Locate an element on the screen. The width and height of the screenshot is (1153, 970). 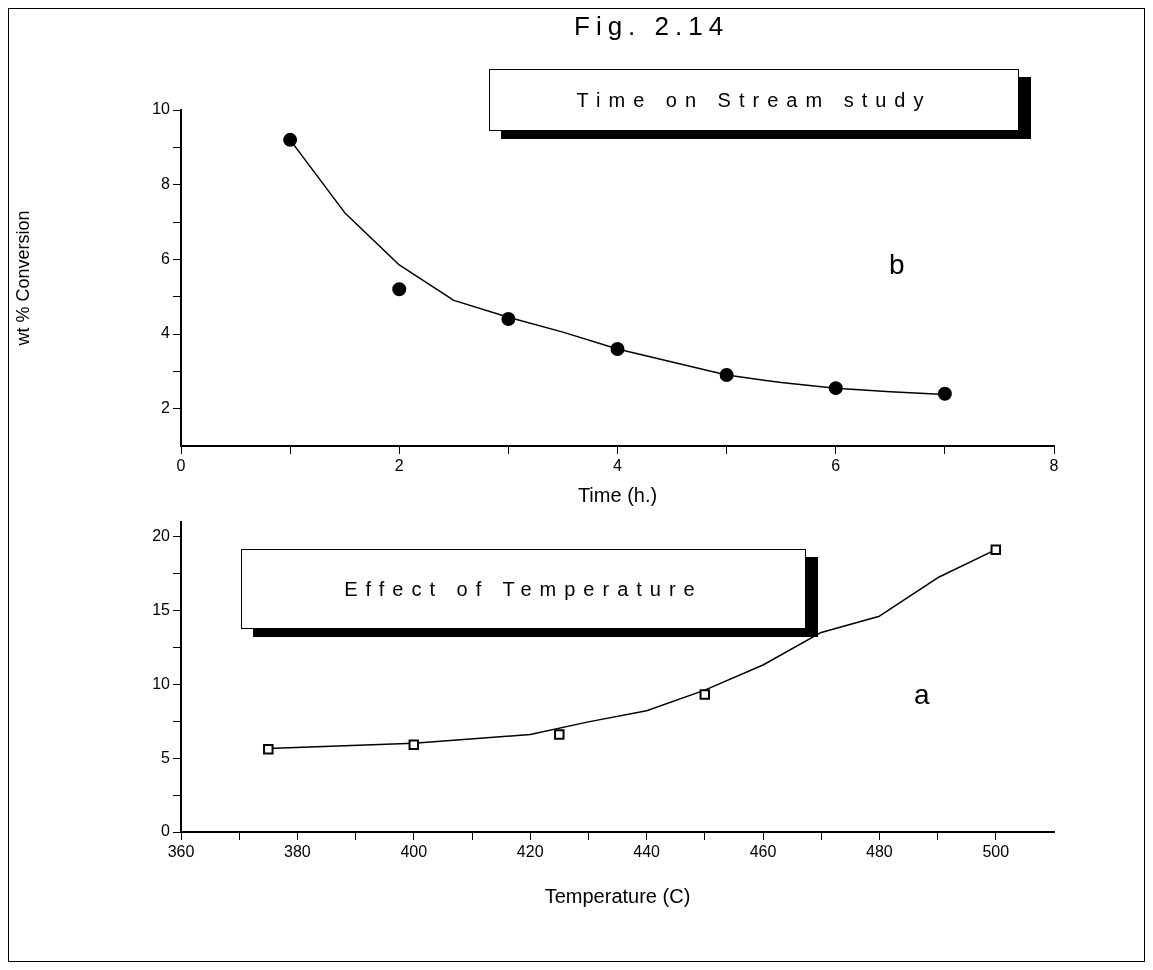
x-axis-title: Time (h.) is located at coordinates (617, 494).